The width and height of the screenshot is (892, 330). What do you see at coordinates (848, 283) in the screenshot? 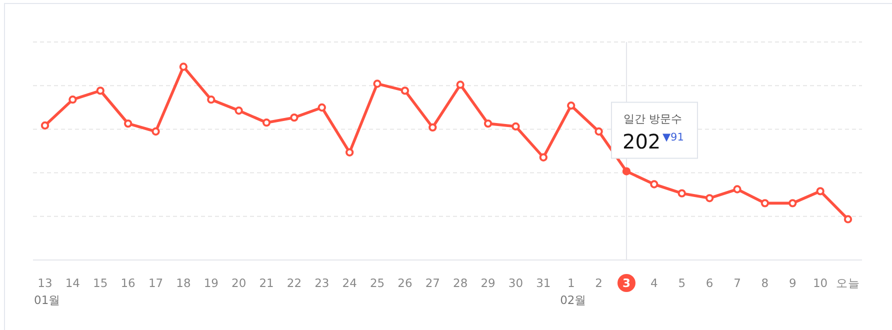
I see `x-tick-label: 오늘` at bounding box center [848, 283].